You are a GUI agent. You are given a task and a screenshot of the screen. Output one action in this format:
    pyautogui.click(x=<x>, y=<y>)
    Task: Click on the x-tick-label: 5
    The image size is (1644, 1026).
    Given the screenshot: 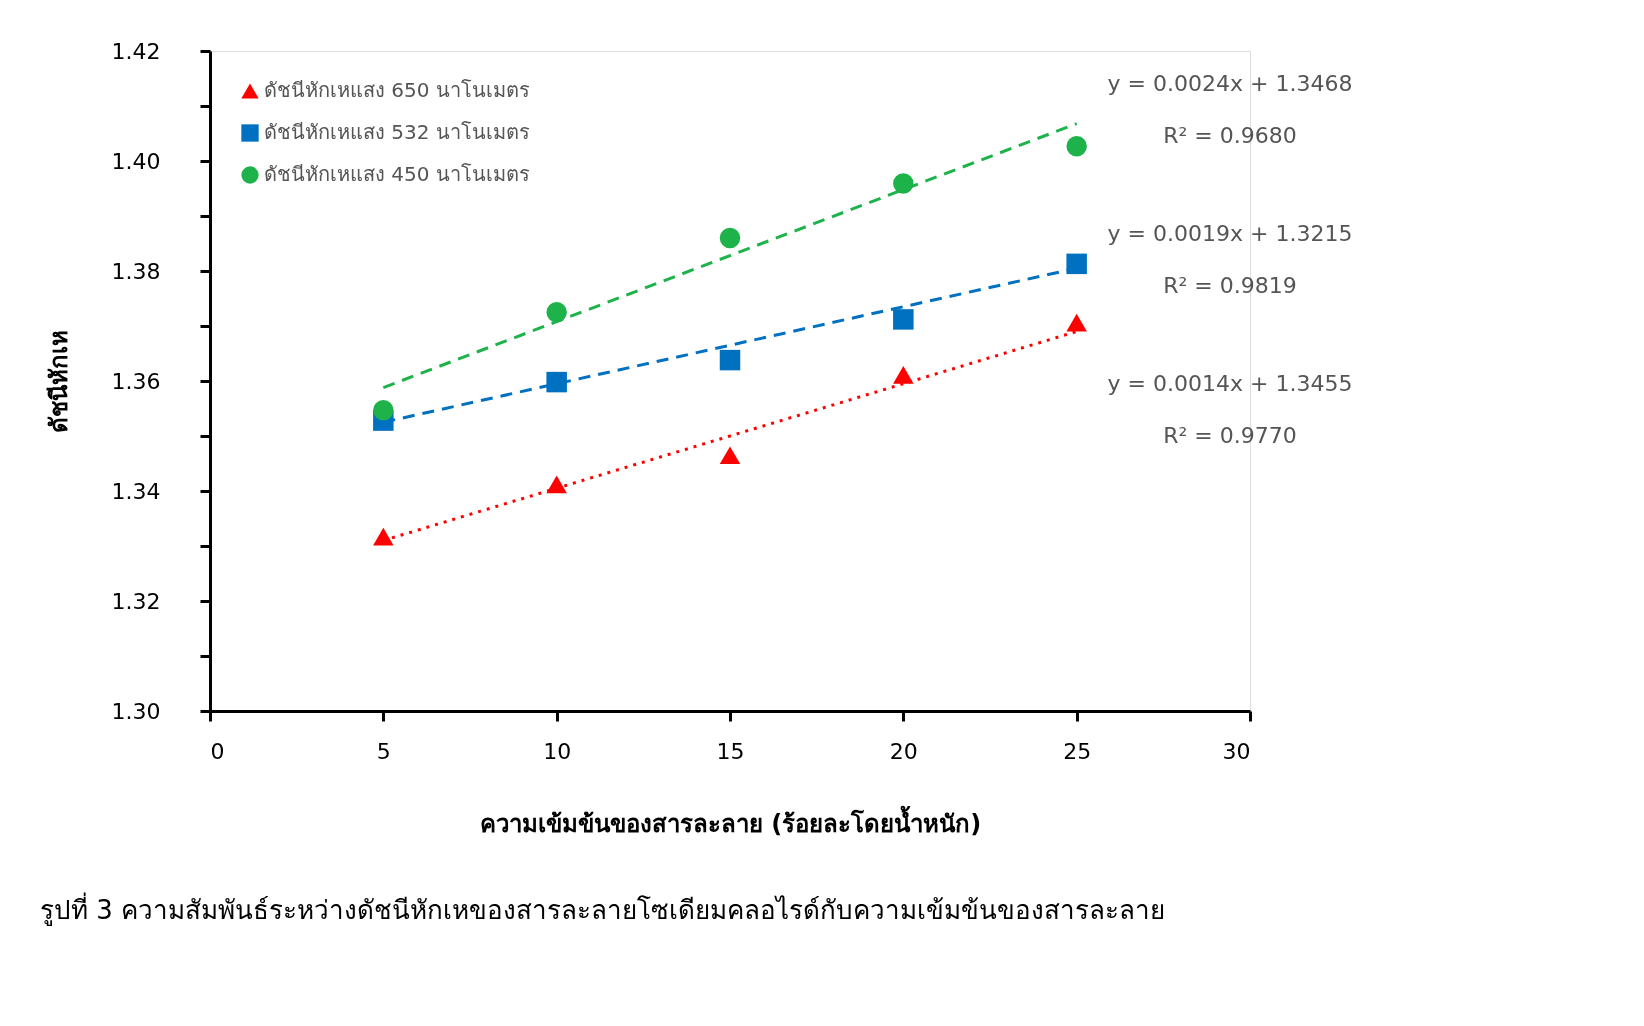 What is the action you would take?
    pyautogui.click(x=383, y=751)
    